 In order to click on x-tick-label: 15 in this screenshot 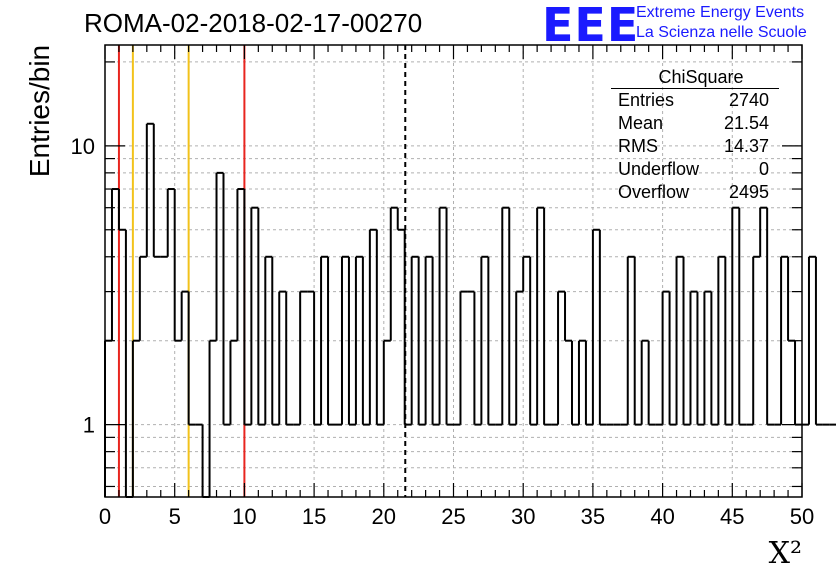, I will do `click(314, 516)`.